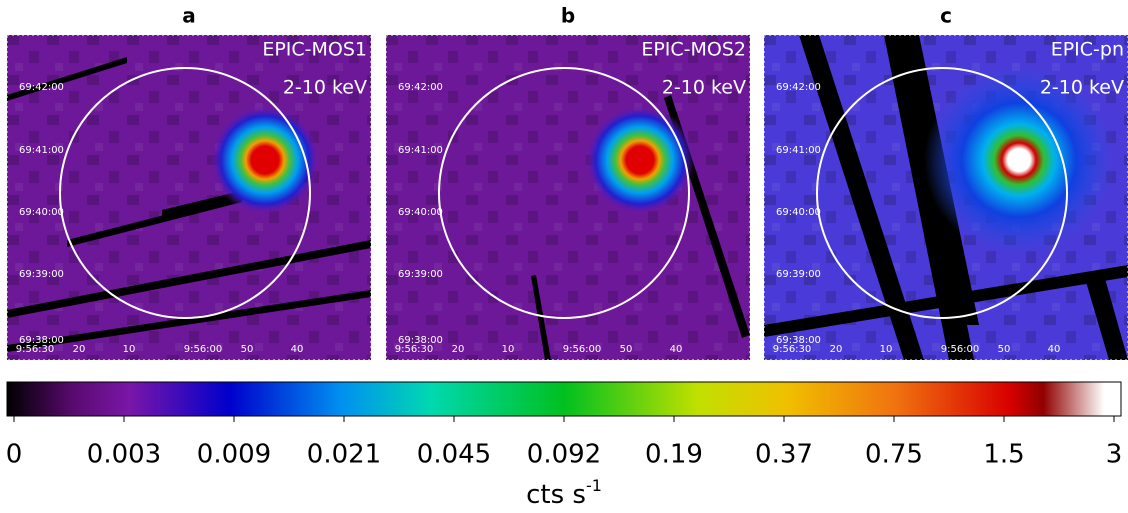 The image size is (1128, 513). What do you see at coordinates (189, 16) in the screenshot?
I see `panel-label: a` at bounding box center [189, 16].